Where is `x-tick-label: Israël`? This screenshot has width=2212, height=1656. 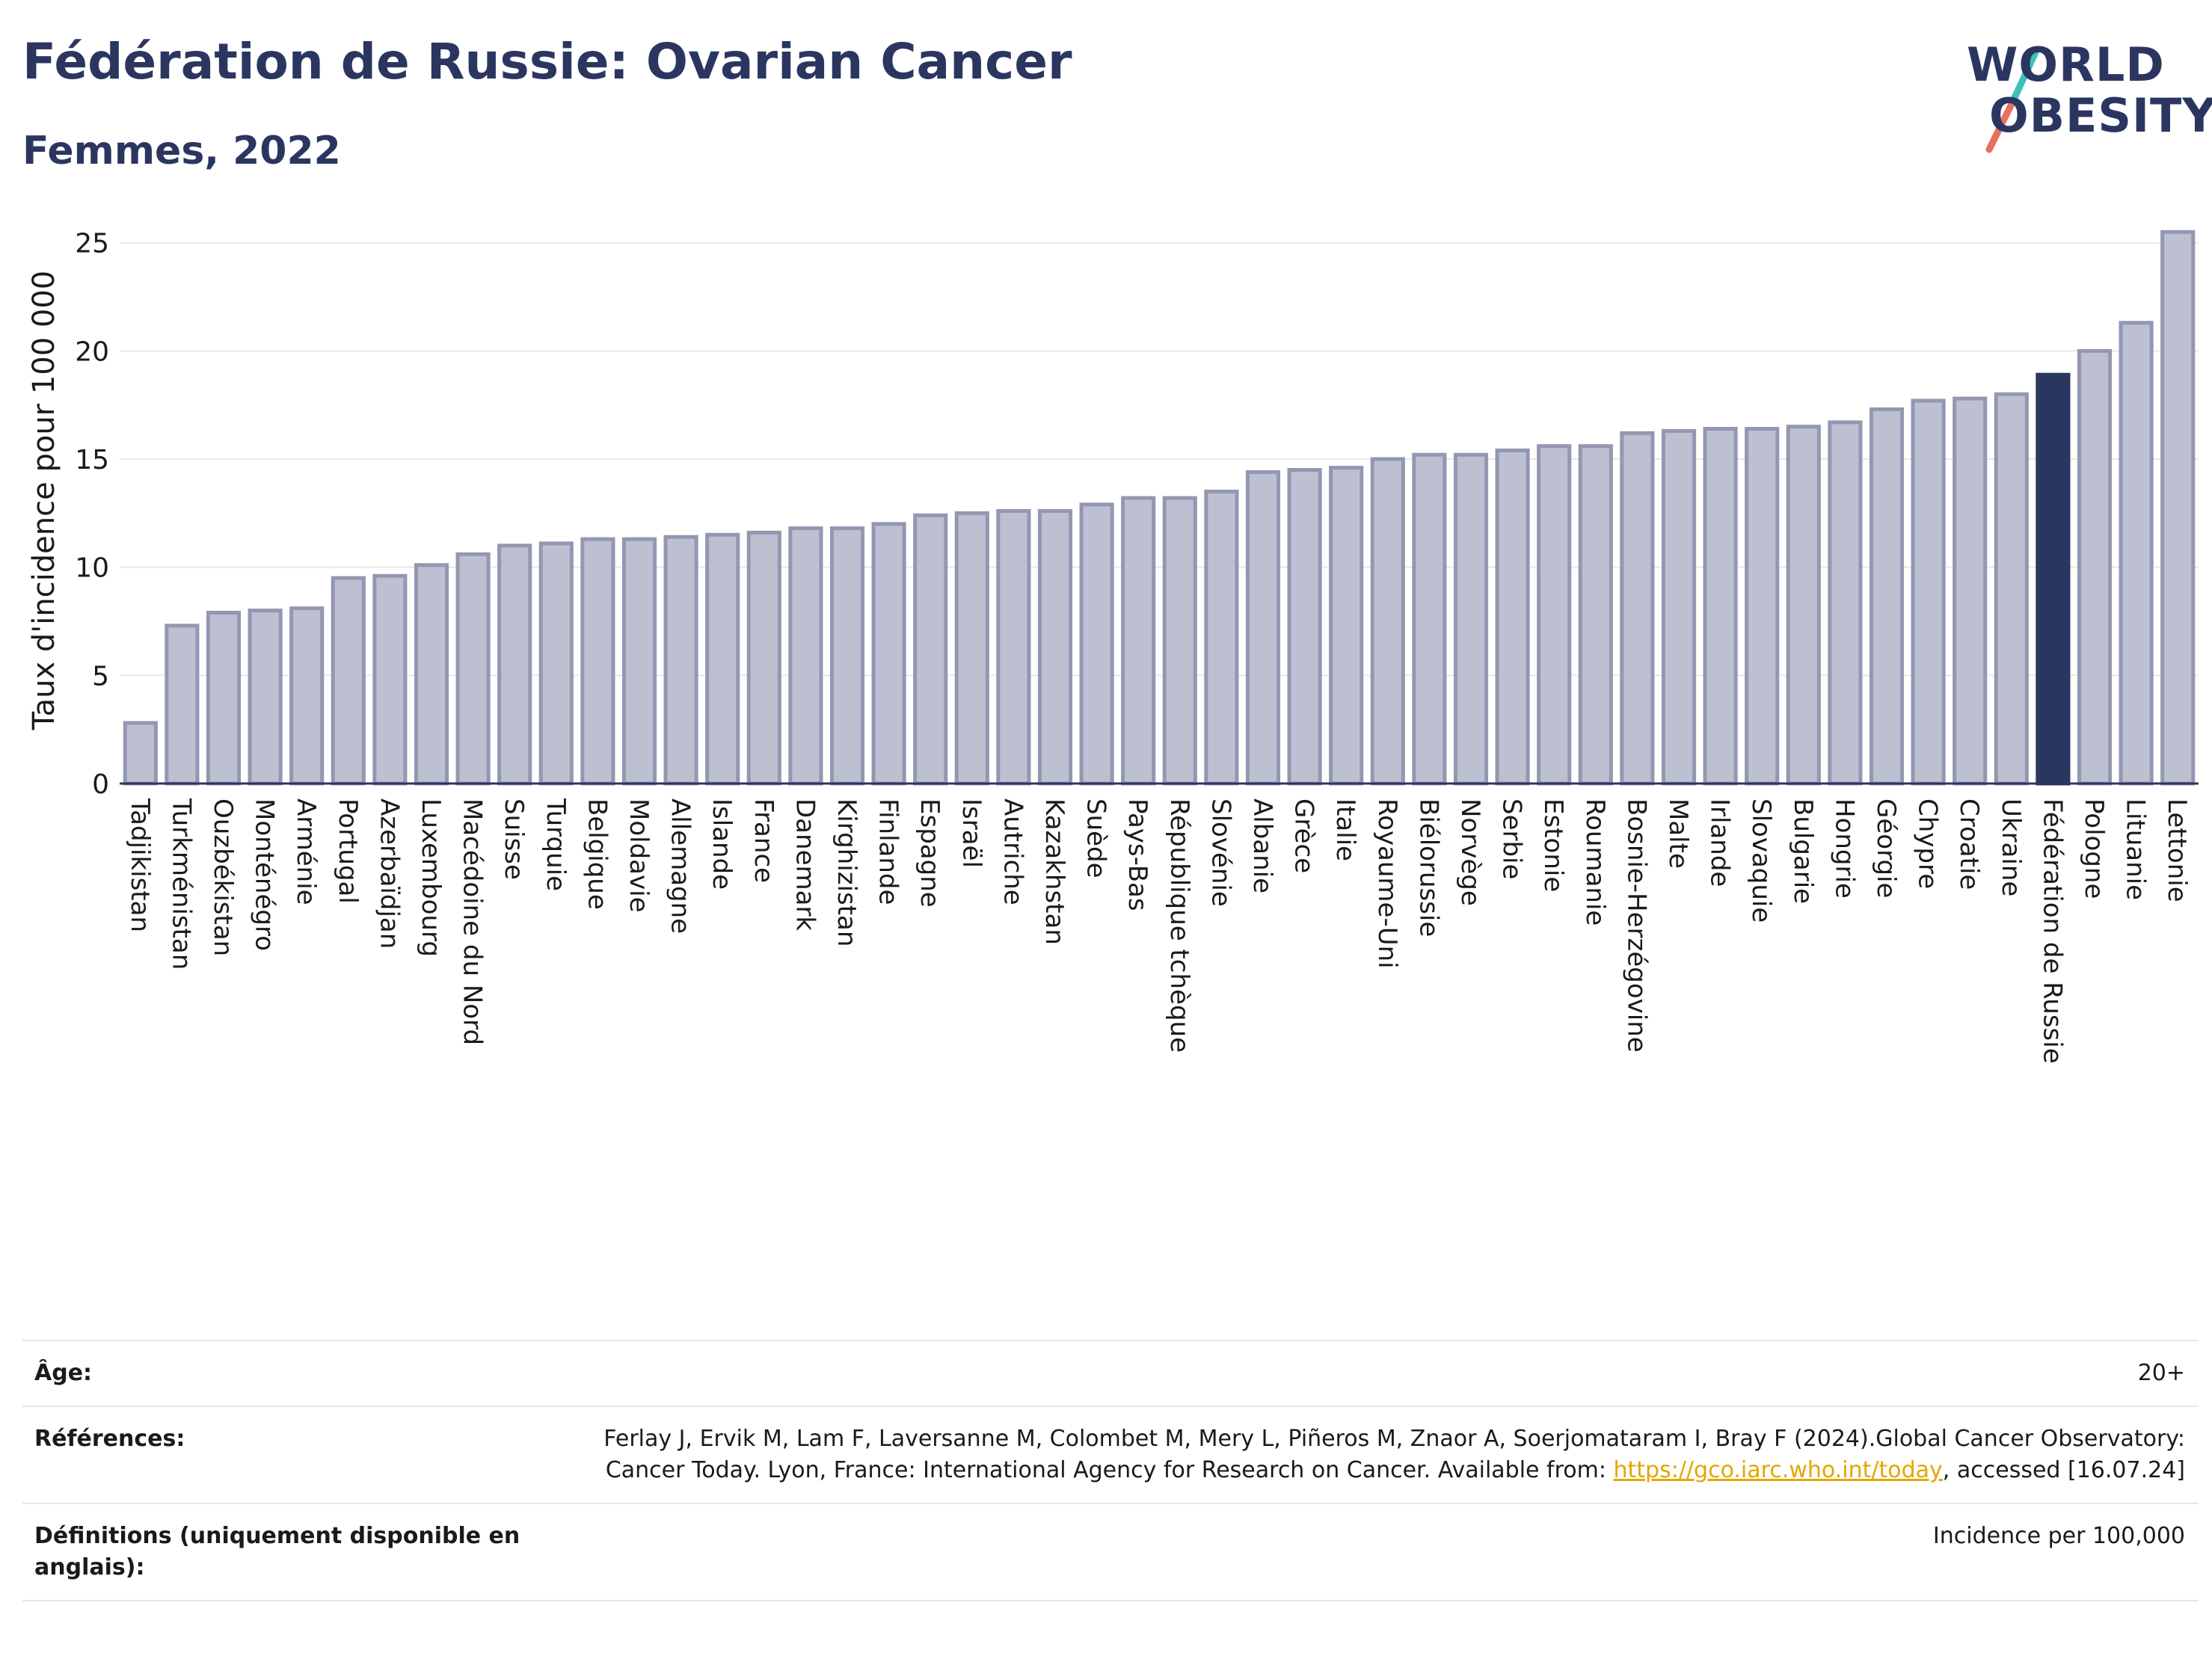 x-tick-label: Israël is located at coordinates (971, 833).